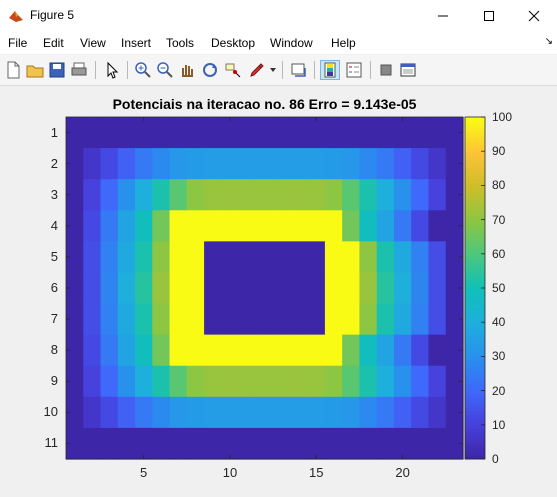 This screenshot has width=557, height=497. I want to click on data-cursor-icon, so click(233, 70).